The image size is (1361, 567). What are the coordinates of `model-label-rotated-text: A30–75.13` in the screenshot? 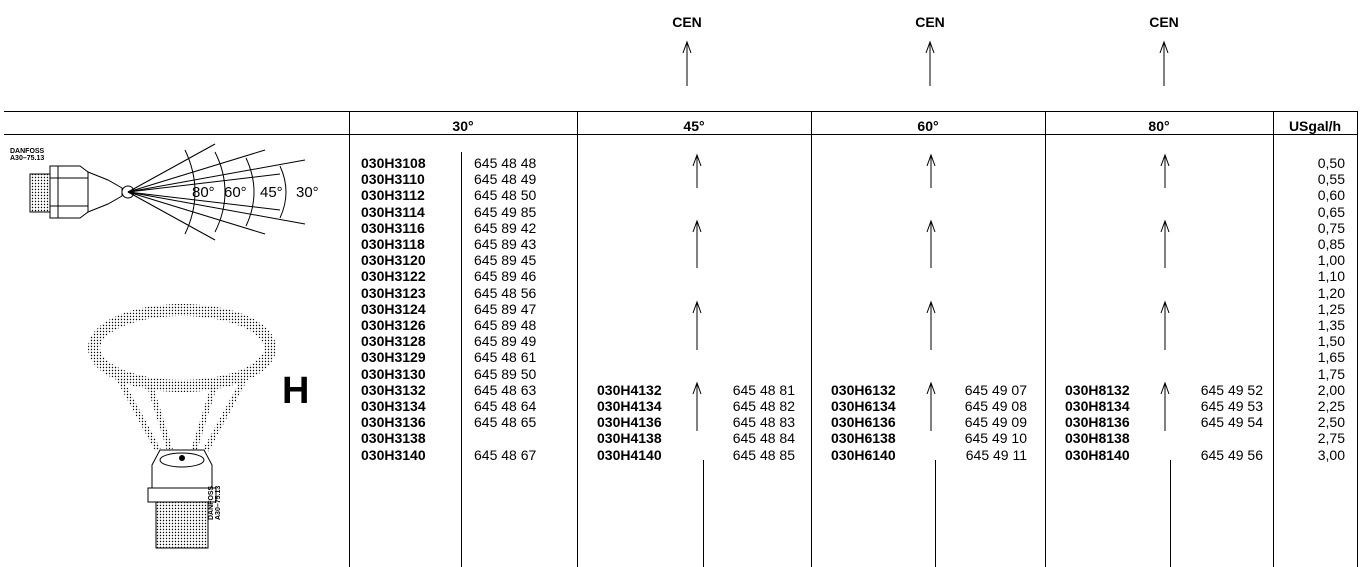 It's located at (218, 502).